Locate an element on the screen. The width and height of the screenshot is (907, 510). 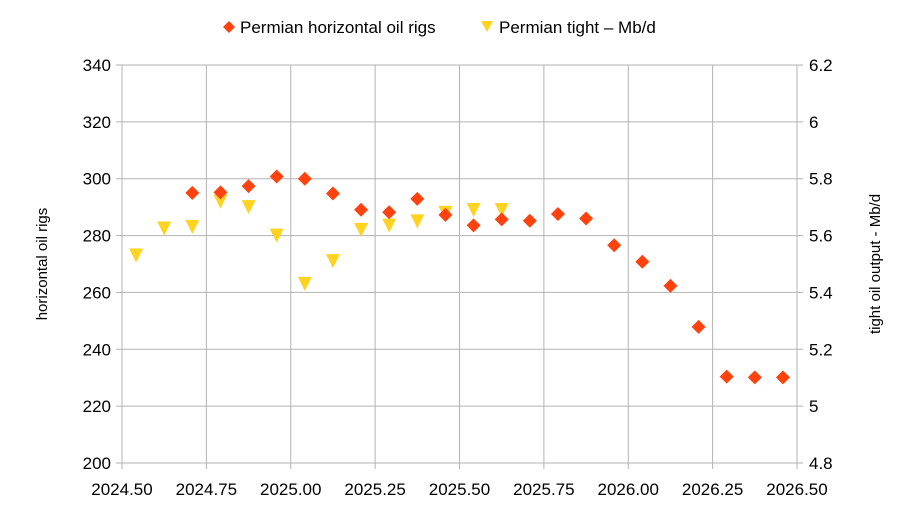
y-left-tick-label: 320 is located at coordinates (97, 122).